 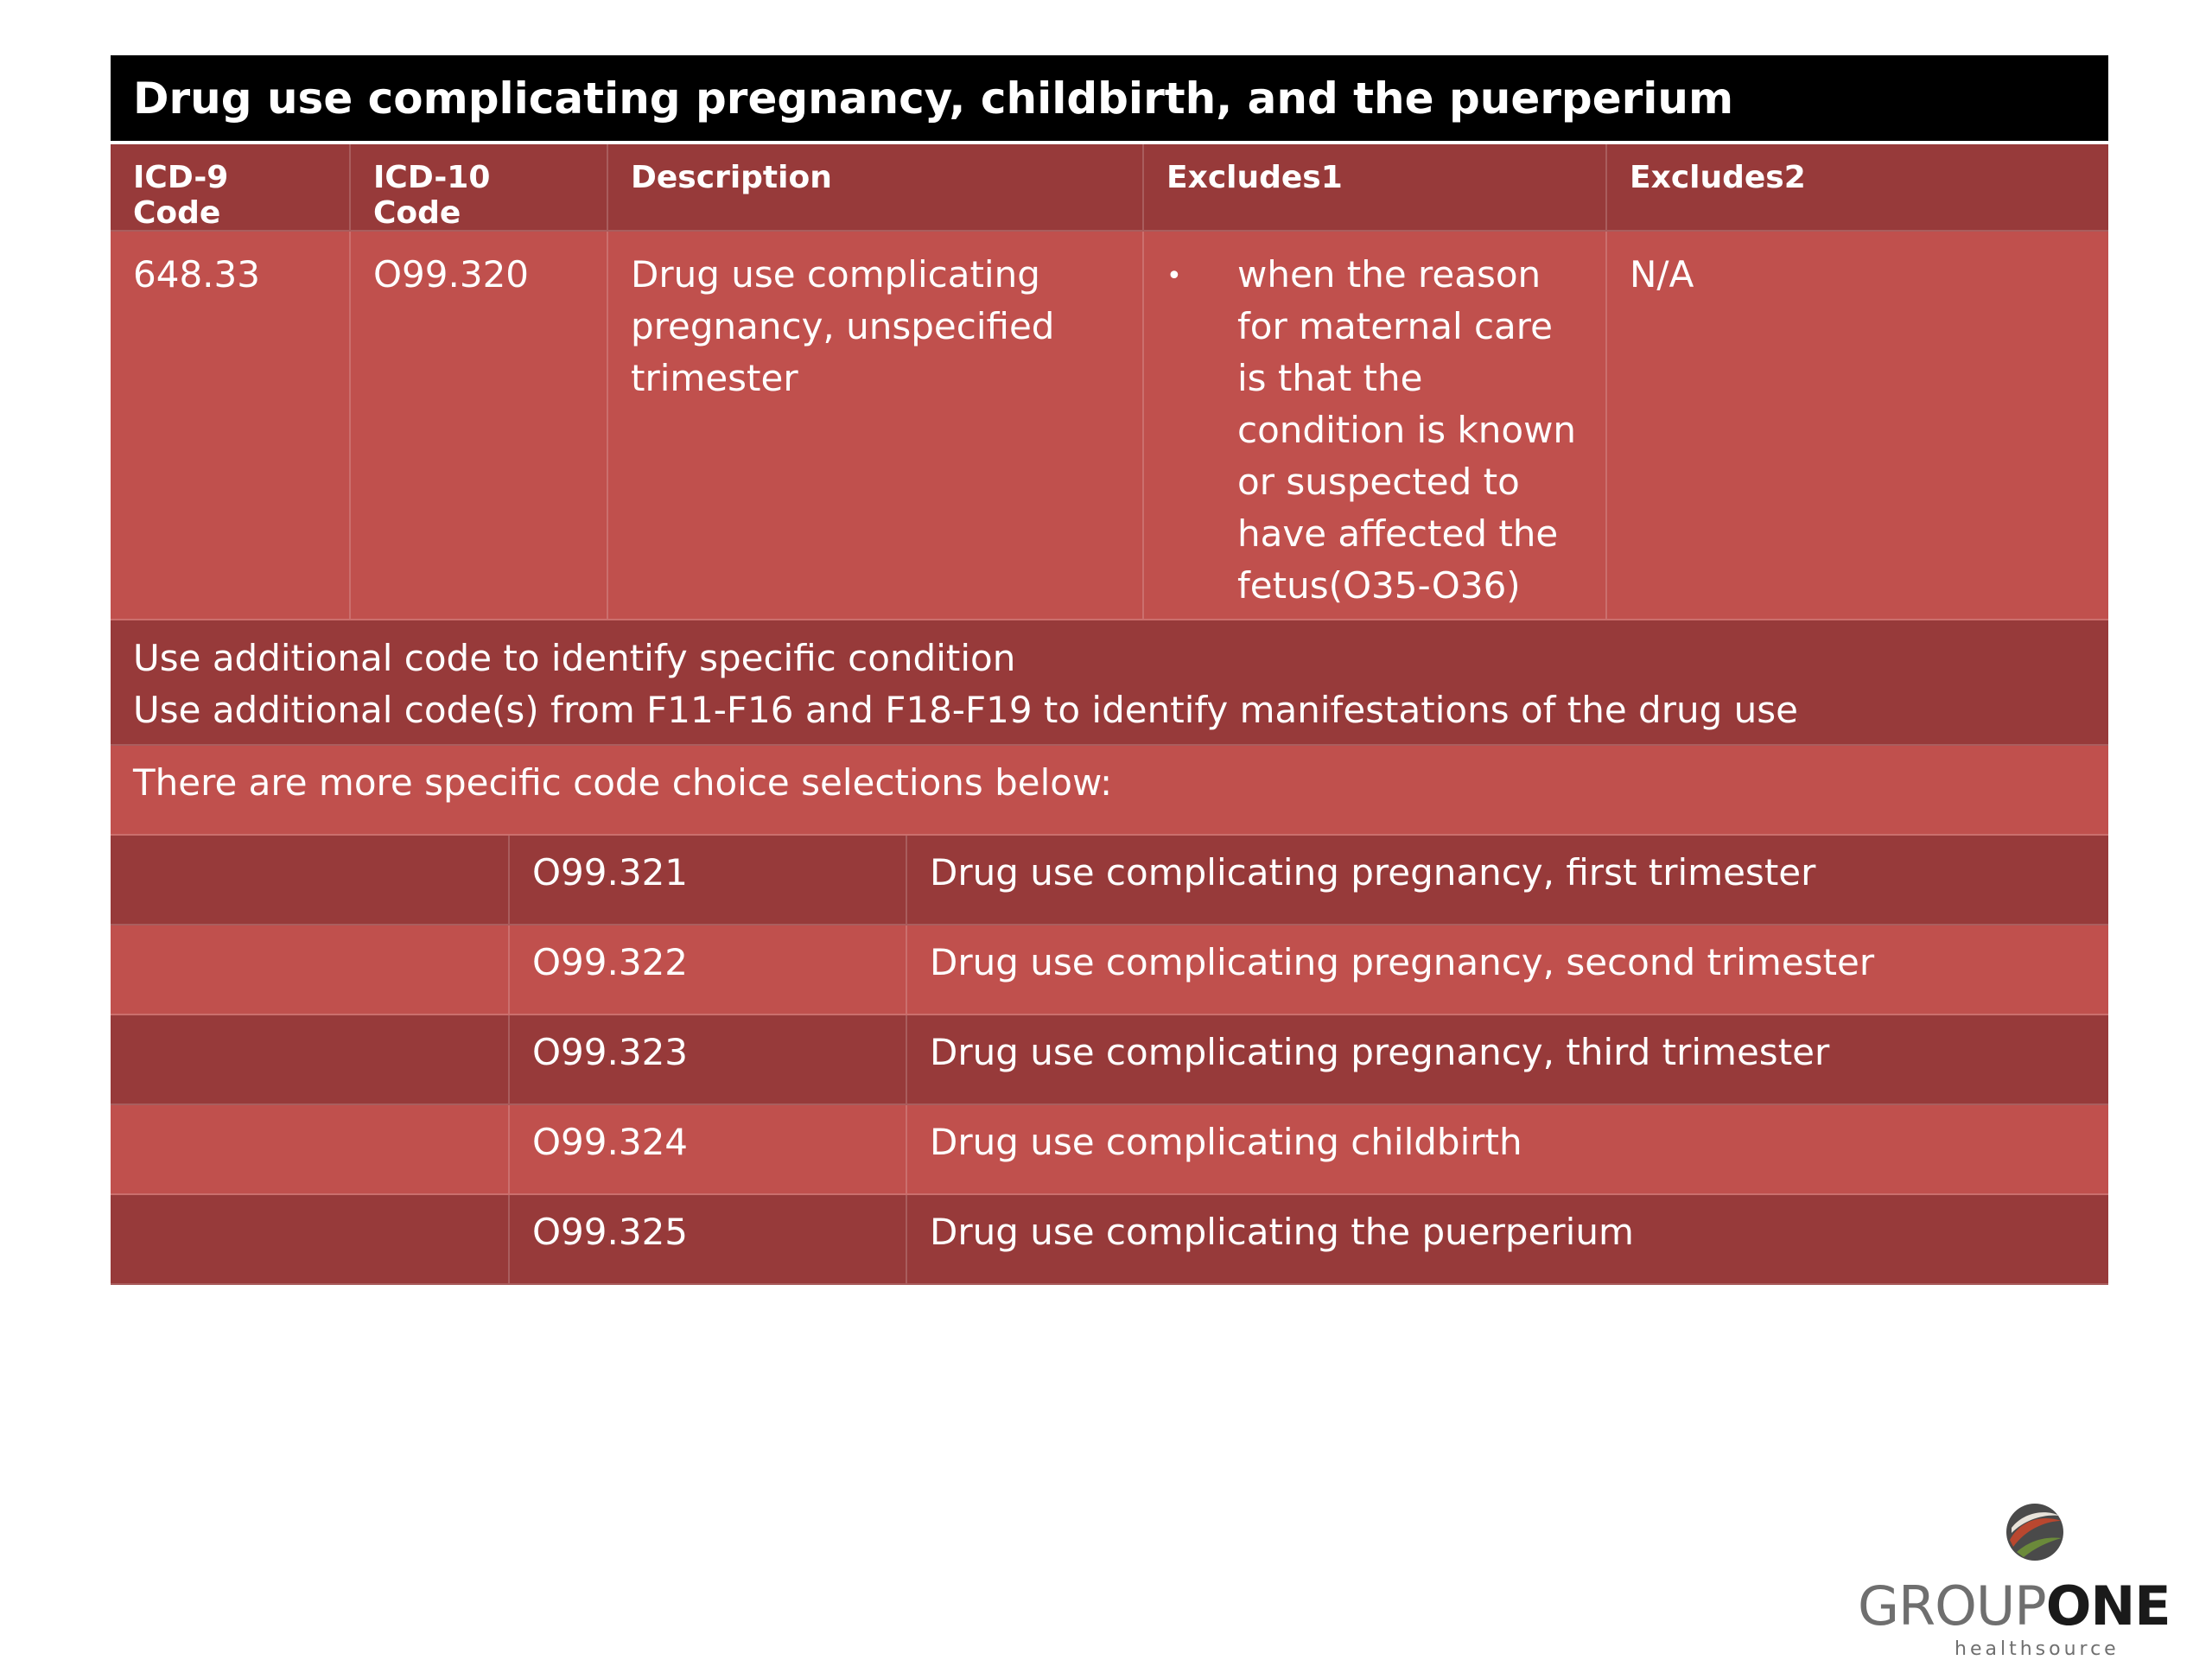 What do you see at coordinates (708, 1239) in the screenshot?
I see `sub-code: O99.325` at bounding box center [708, 1239].